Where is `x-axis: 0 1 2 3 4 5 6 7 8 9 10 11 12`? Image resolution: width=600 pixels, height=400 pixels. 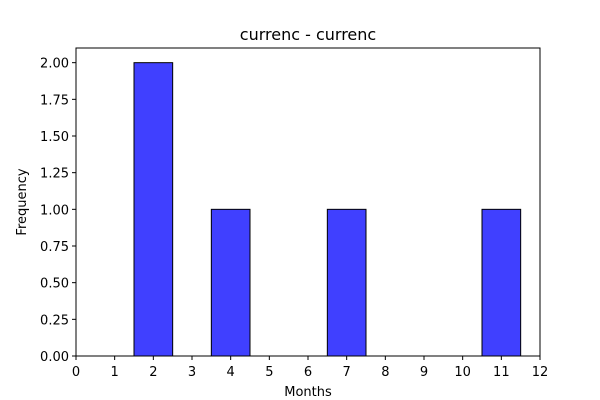
x-axis: 0 1 2 3 4 5 6 7 8 9 10 11 12 is located at coordinates (310, 368).